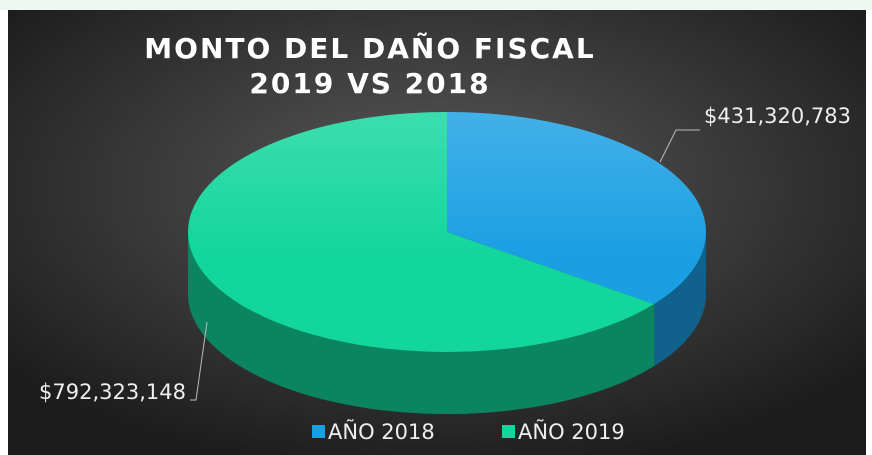  Describe the element at coordinates (777, 116) in the screenshot. I see `data-label: $431,320,783` at that location.